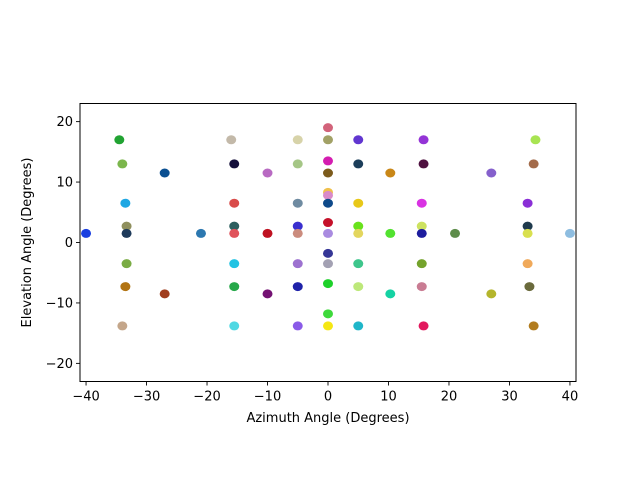  I want to click on x-axis: −40 −30 −20 −10 0 10 20 30 40, so click(325, 393).